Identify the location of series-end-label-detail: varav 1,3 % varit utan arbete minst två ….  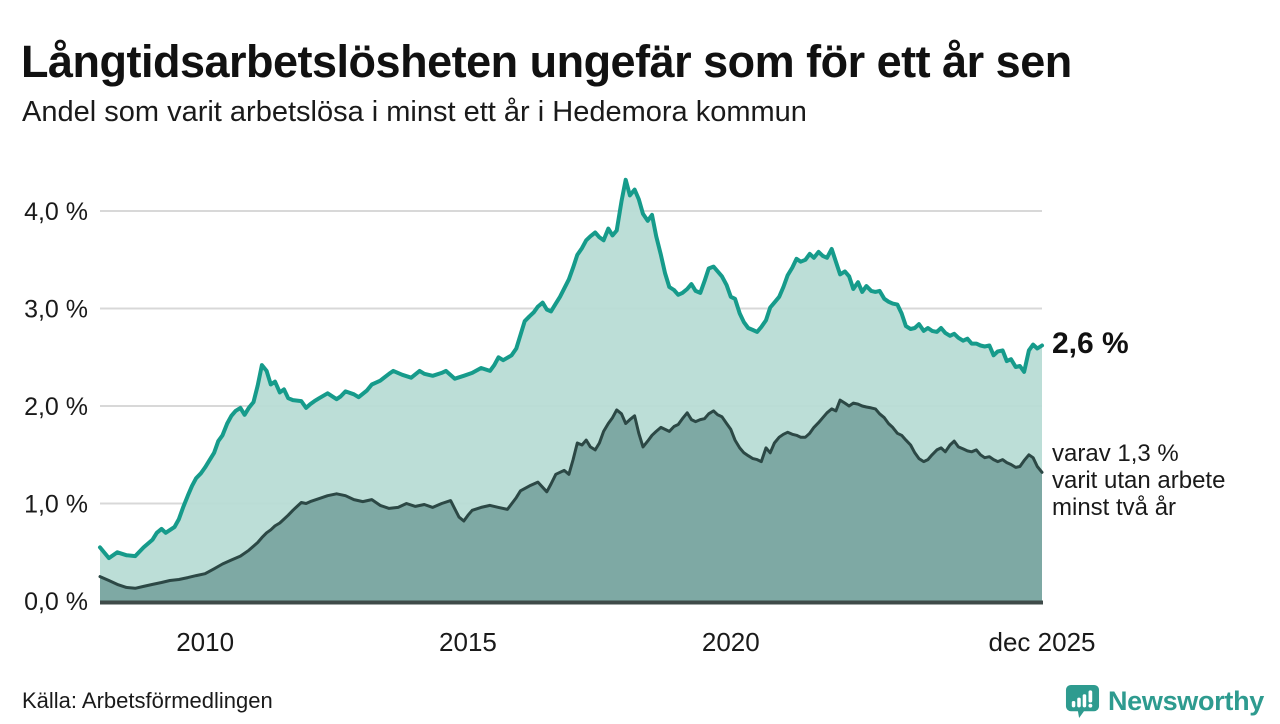
(1138, 480).